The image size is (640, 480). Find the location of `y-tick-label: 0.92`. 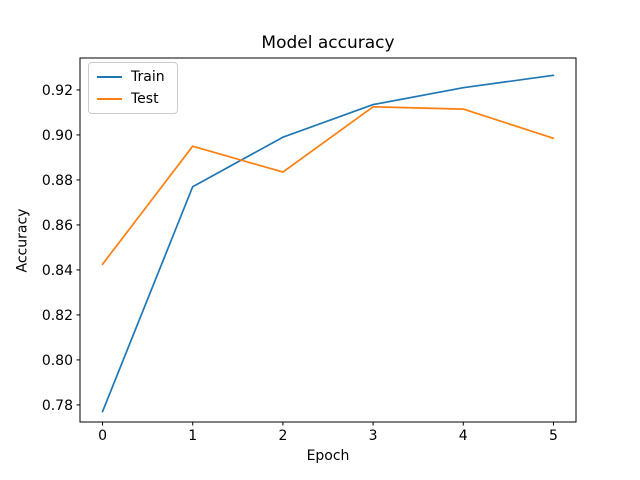

y-tick-label: 0.92 is located at coordinates (57, 91).